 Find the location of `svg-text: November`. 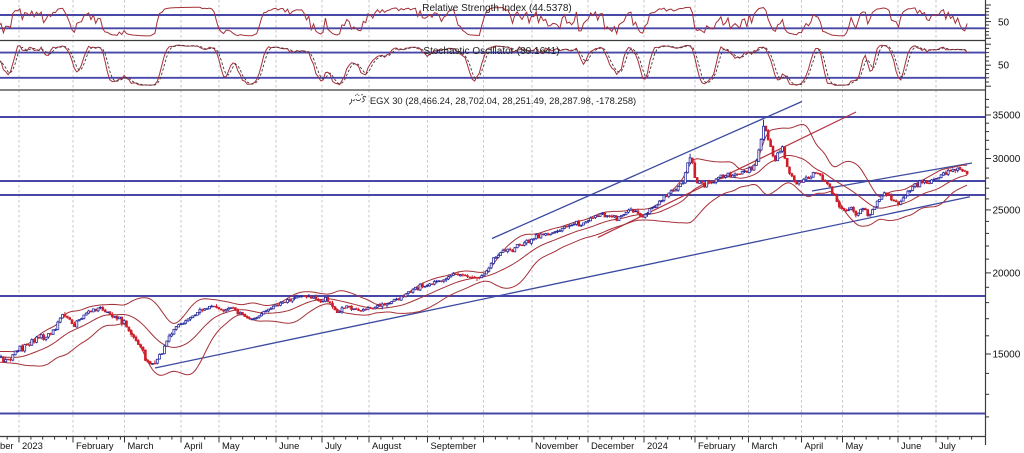

svg-text: November is located at coordinates (556, 445).